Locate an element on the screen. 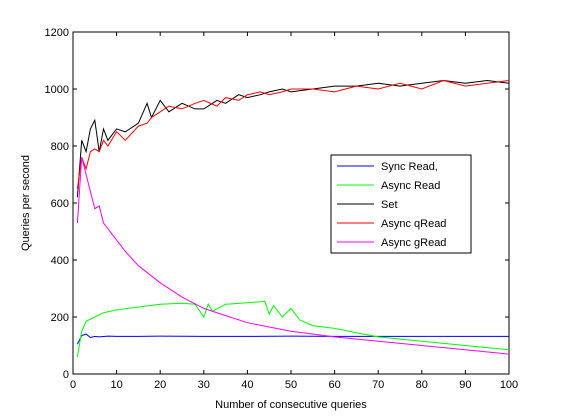  x-tick-label: 30 is located at coordinates (204, 385).